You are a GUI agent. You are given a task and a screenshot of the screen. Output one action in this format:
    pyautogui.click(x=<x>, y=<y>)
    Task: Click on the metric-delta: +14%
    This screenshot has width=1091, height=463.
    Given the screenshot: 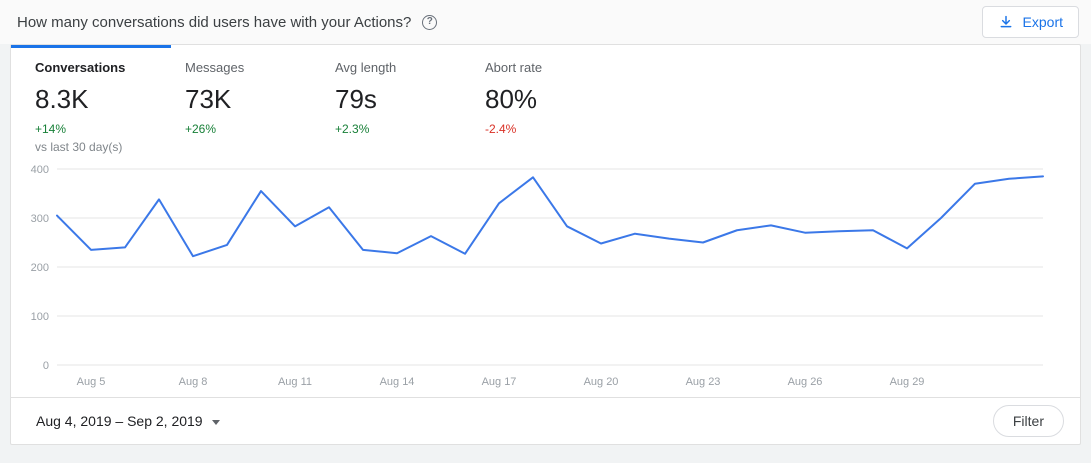 What is the action you would take?
    pyautogui.click(x=51, y=129)
    